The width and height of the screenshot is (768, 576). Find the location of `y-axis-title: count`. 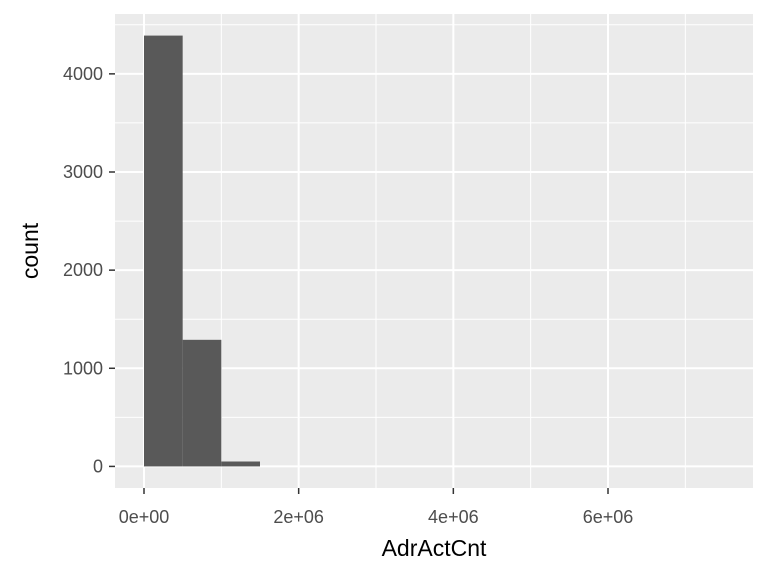

y-axis-title: count is located at coordinates (30, 250).